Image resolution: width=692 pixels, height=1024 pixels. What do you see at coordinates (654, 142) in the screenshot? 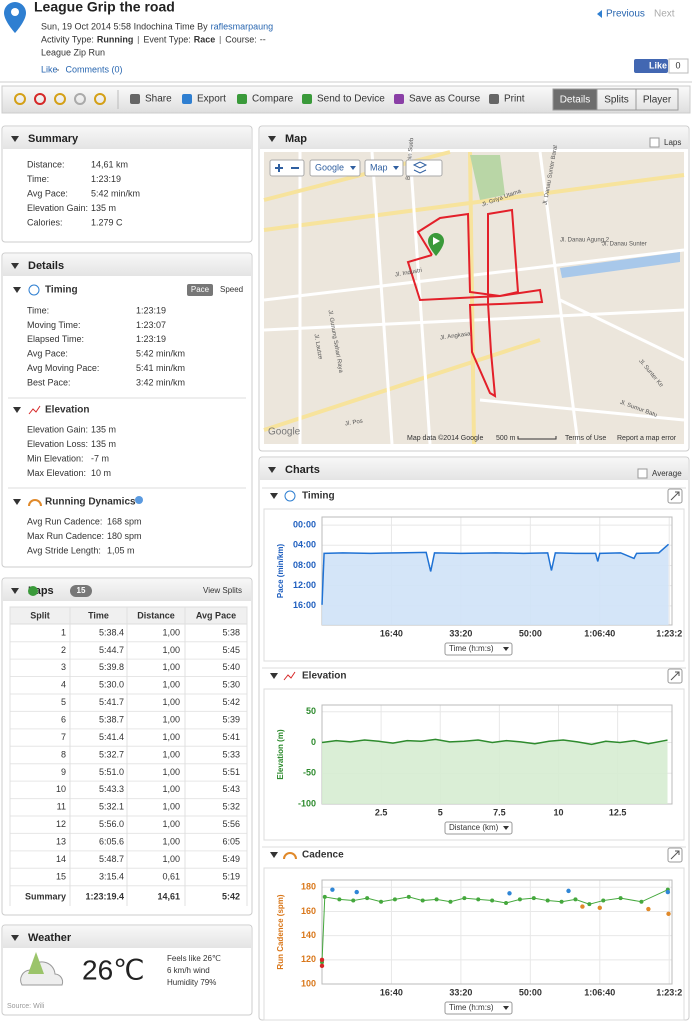
I see `laps-checkbox` at bounding box center [654, 142].